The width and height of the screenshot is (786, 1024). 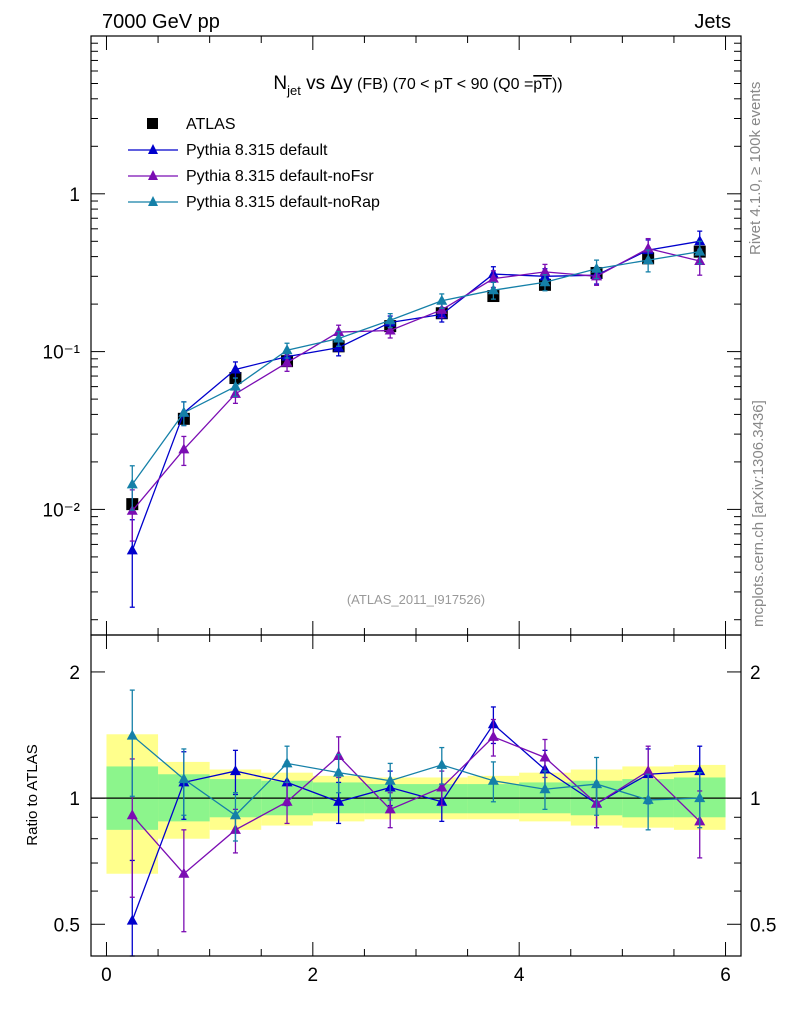 What do you see at coordinates (32, 794) in the screenshot?
I see `ratio-ylabel: Ratio to ATLAS` at bounding box center [32, 794].